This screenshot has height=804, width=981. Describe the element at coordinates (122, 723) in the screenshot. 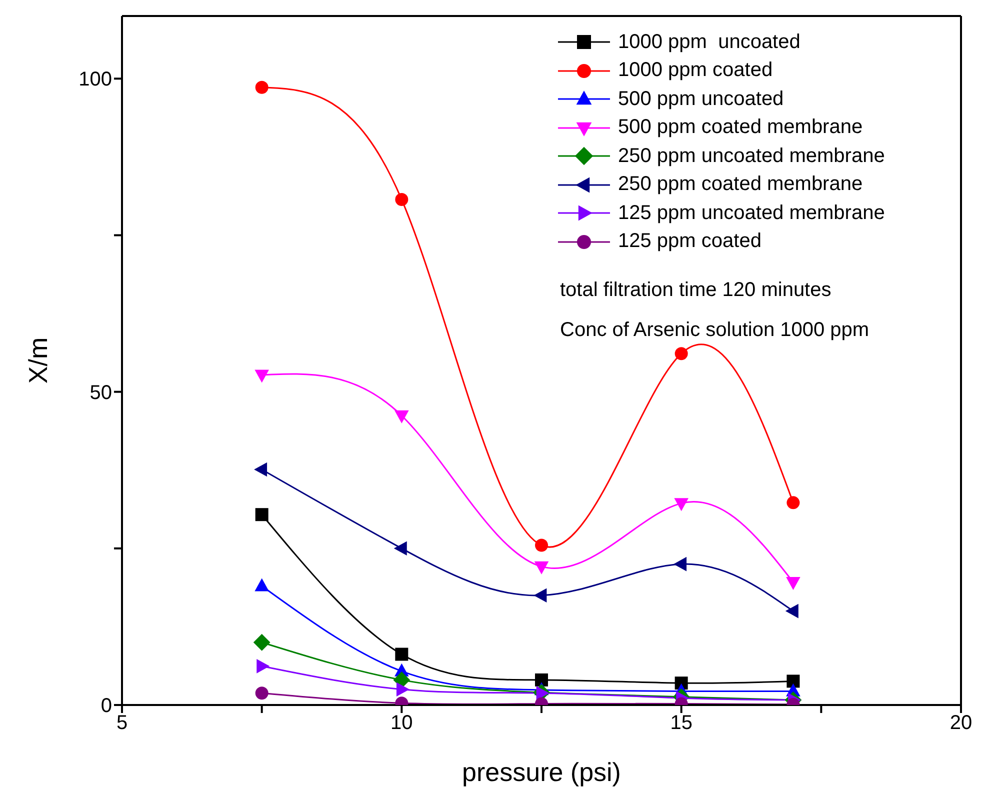

I see `x-tick-label: 5` at that location.